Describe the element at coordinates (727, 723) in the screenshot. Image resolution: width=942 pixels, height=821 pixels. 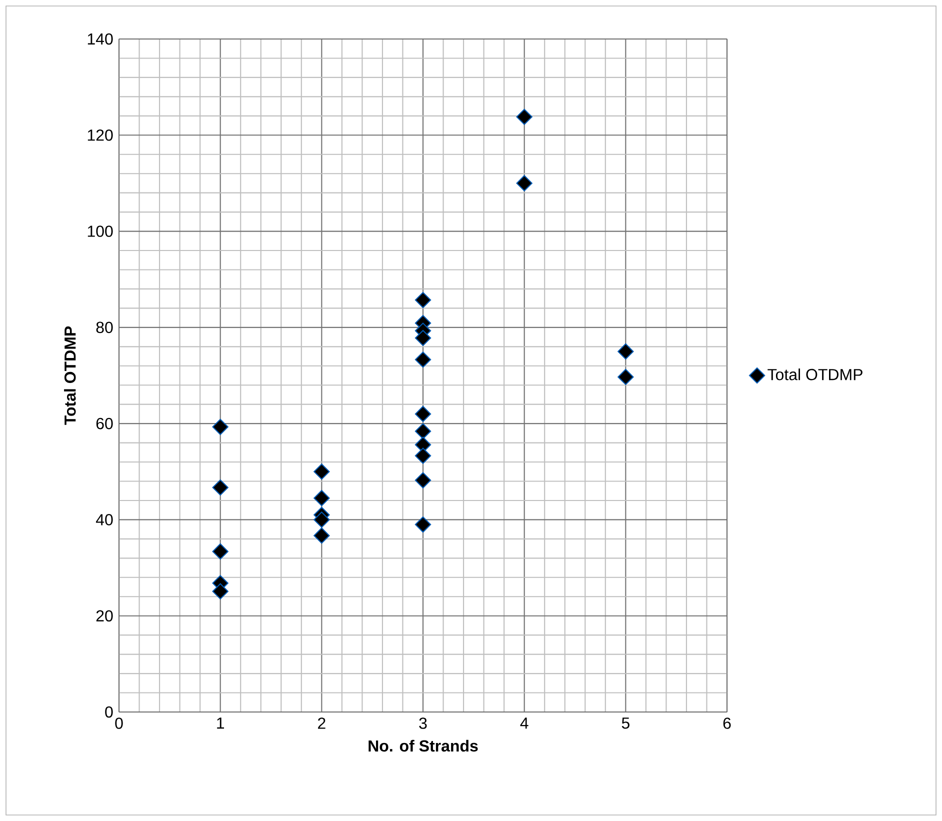
I see `x-tick-label: 6` at that location.